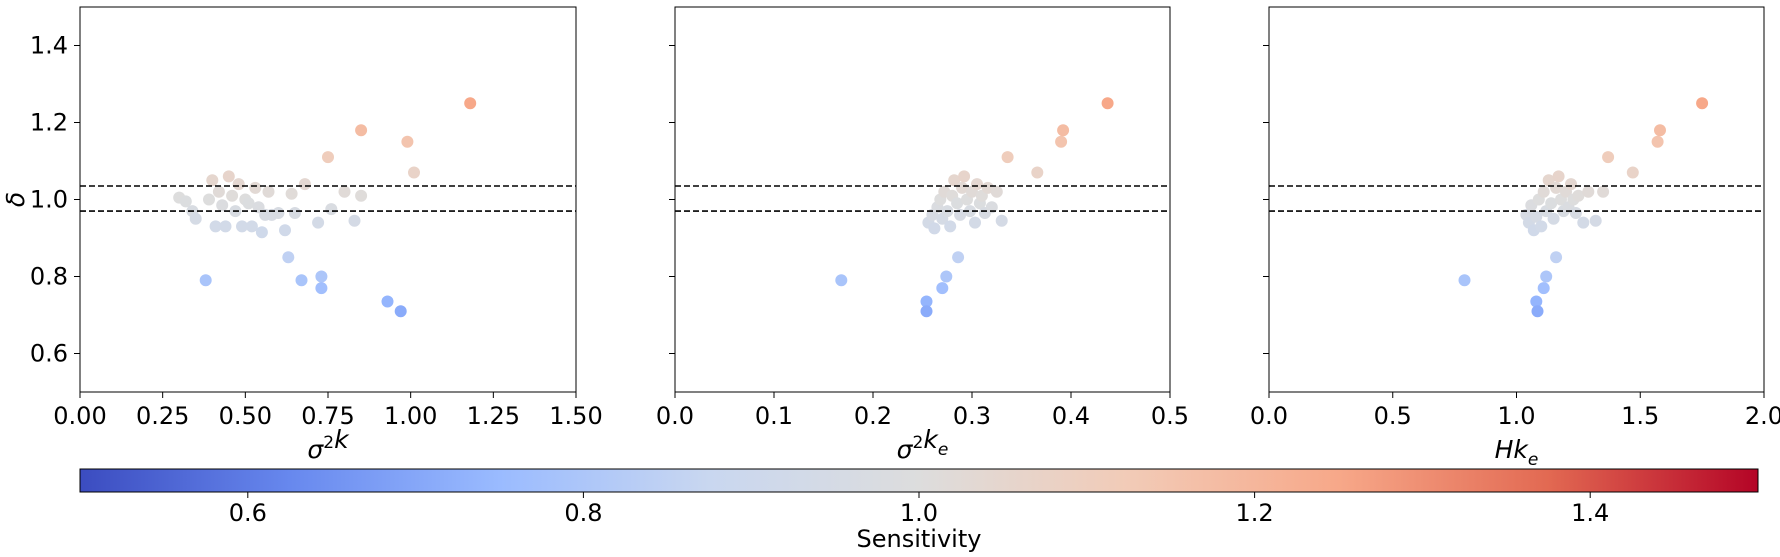 The image size is (1780, 557). What do you see at coordinates (49, 277) in the screenshot?
I see `y-tick-label: 0.8` at bounding box center [49, 277].